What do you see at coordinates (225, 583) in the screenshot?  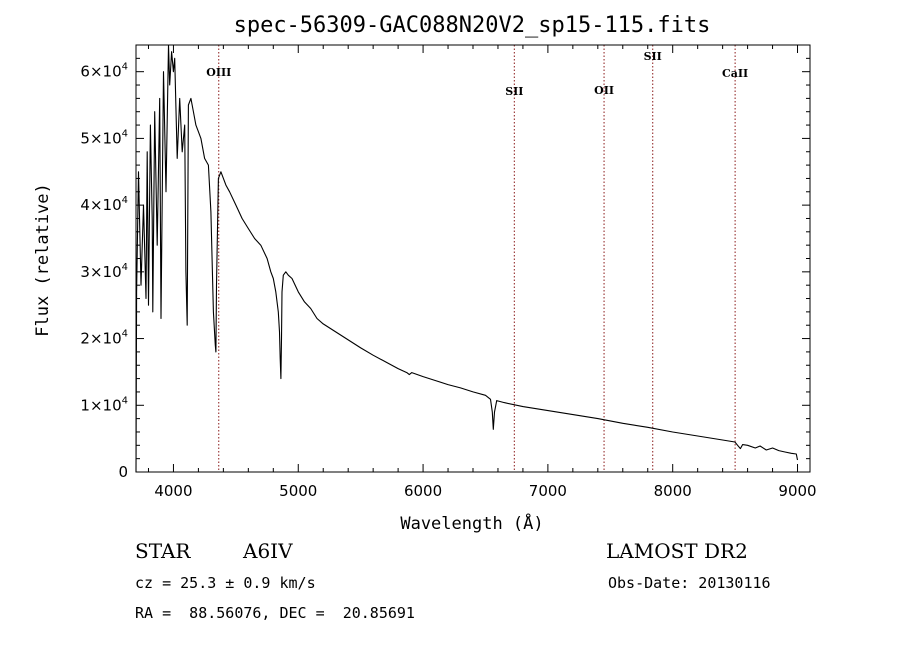 I see `redshift-value: cz = 25.3 ± 0.9 km/s` at bounding box center [225, 583].